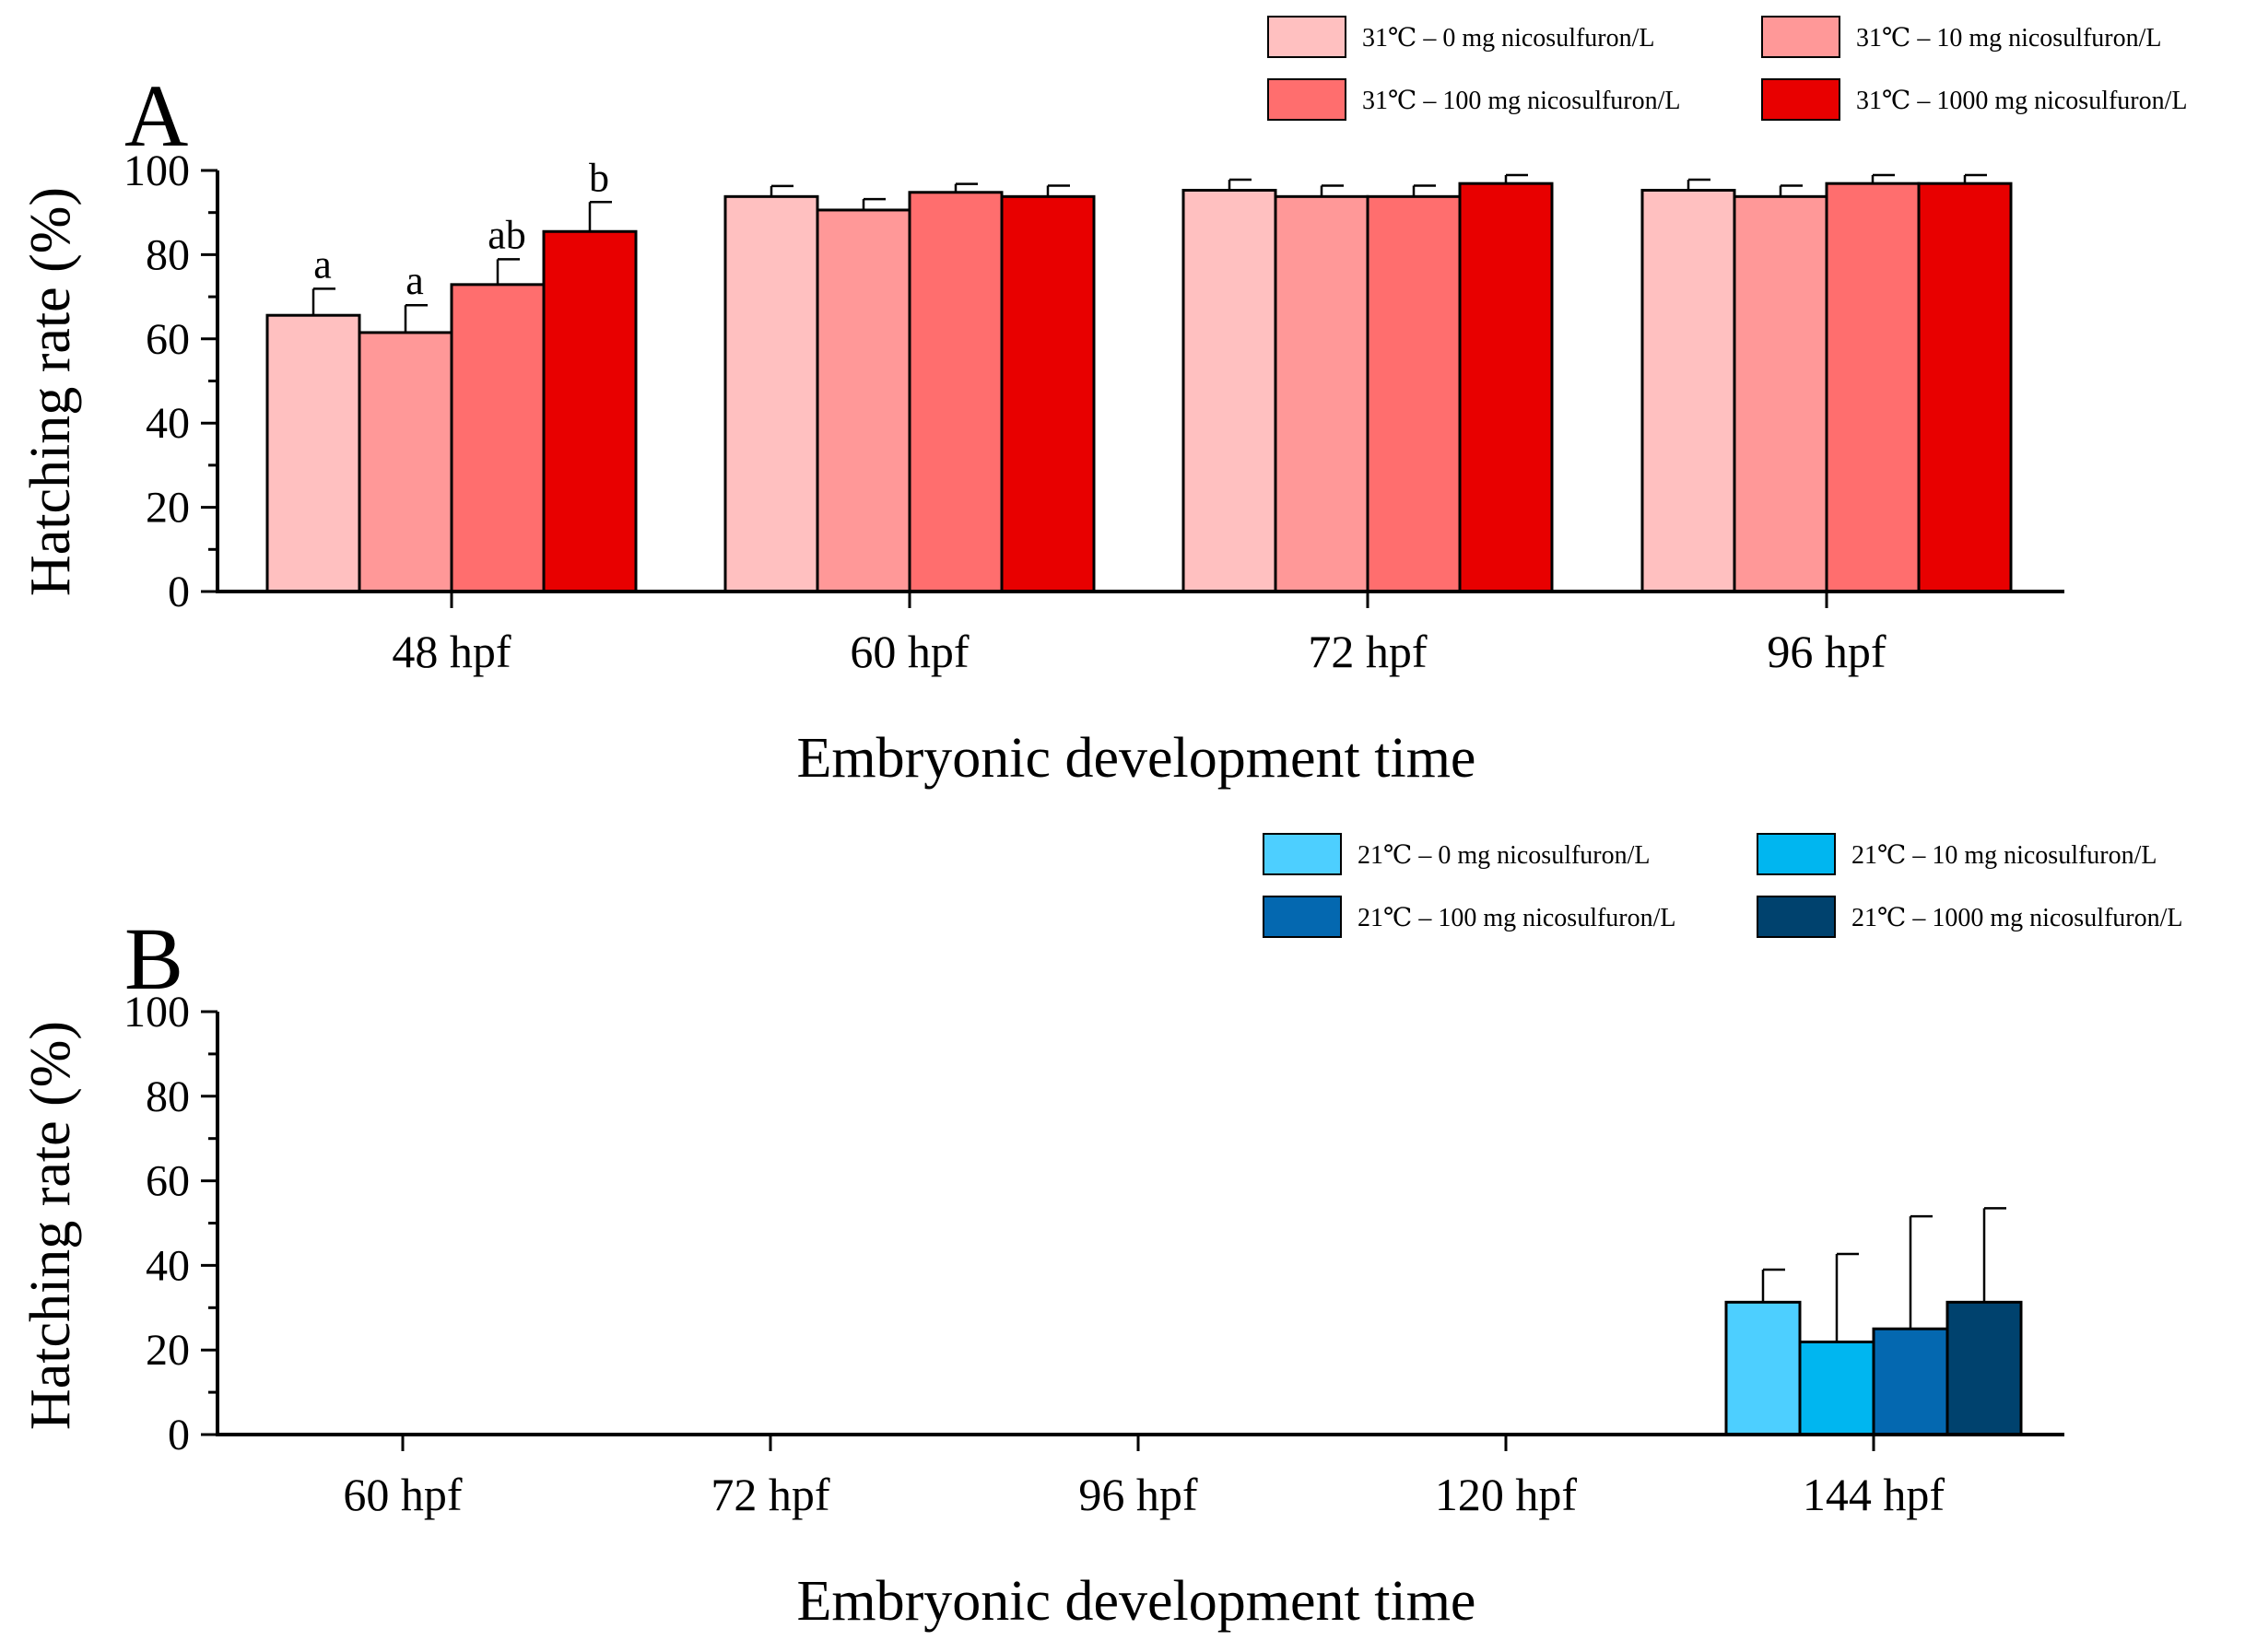 The width and height of the screenshot is (2245, 1652). What do you see at coordinates (451, 651) in the screenshot?
I see `panel-a-x-category-label: 48 hpf` at bounding box center [451, 651].